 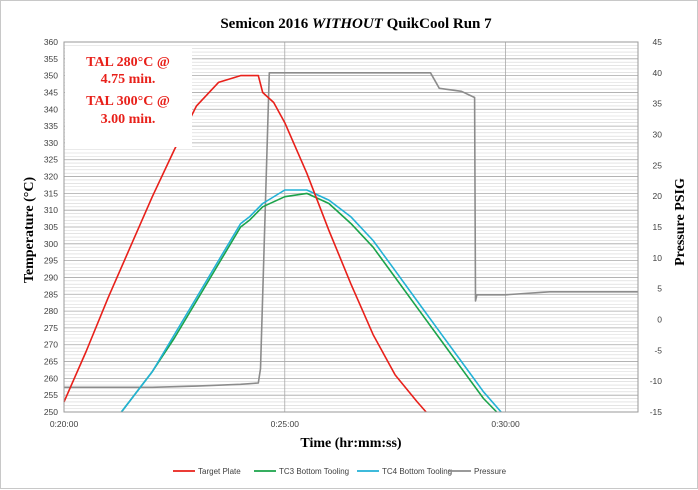 What do you see at coordinates (51, 143) in the screenshot?
I see `y-left-tick-label: 330` at bounding box center [51, 143].